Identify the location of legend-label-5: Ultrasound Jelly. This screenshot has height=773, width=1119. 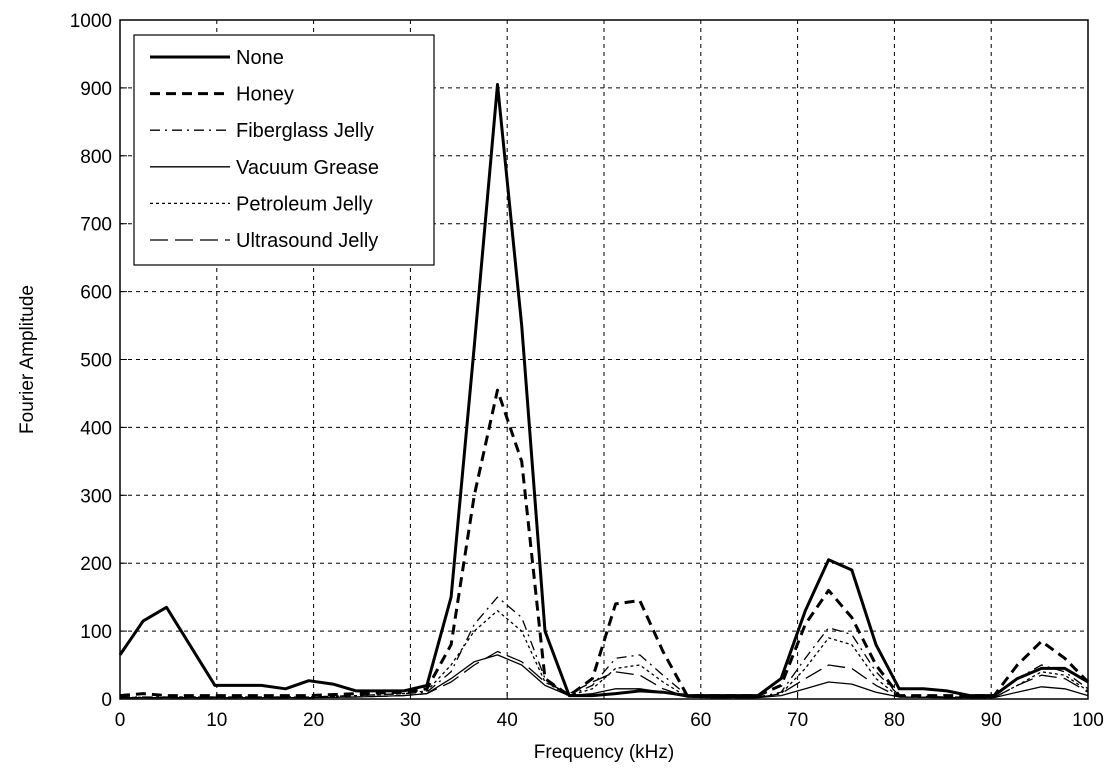
(307, 241).